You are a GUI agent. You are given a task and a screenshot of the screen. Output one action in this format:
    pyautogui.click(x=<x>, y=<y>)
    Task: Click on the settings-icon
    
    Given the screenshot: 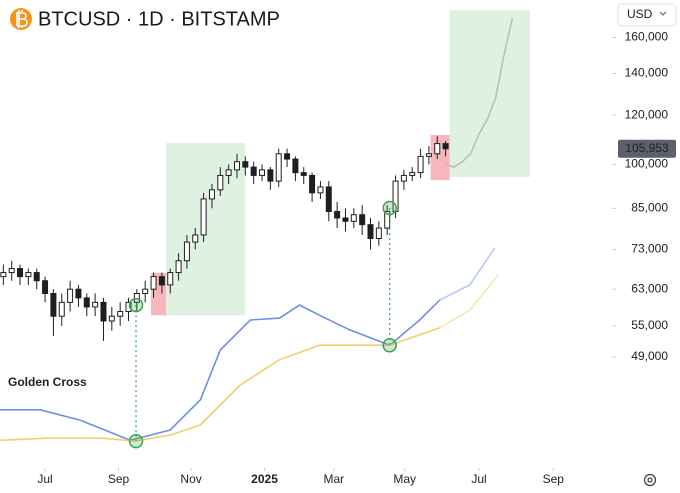 What is the action you would take?
    pyautogui.click(x=650, y=480)
    